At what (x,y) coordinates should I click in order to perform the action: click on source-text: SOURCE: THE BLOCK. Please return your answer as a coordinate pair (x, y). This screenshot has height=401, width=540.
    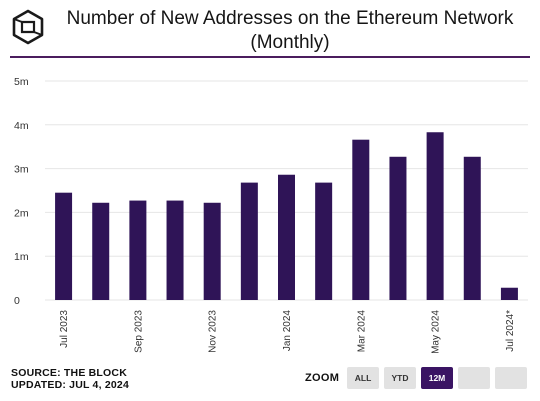
    Looking at the image, I should click on (69, 373).